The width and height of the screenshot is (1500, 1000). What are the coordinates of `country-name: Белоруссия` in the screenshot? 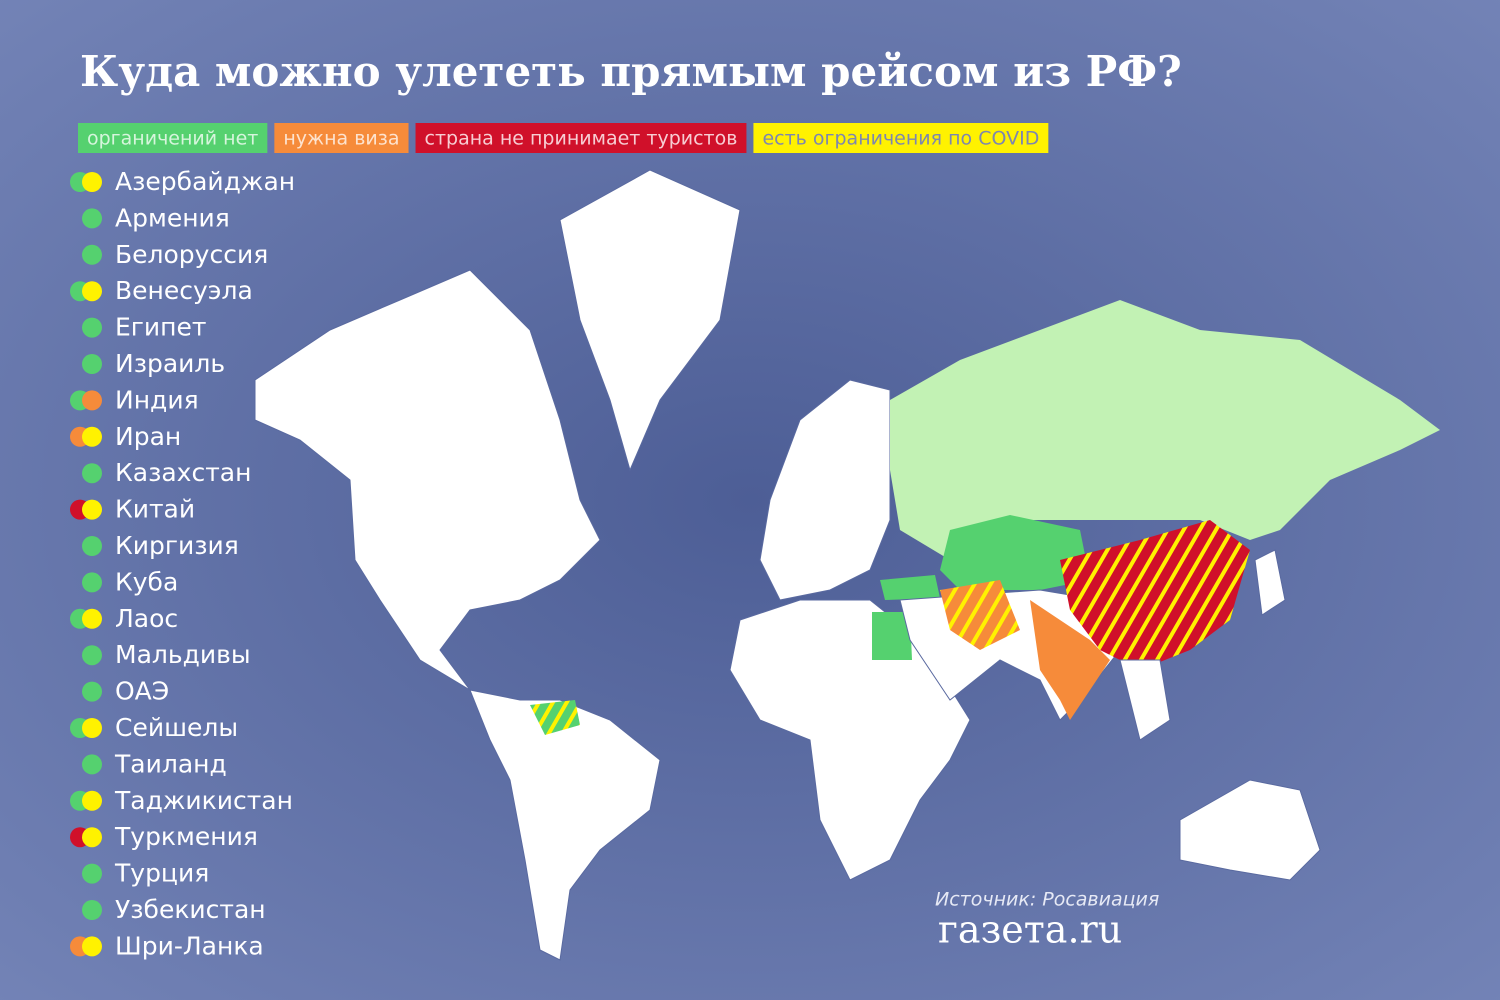 It's located at (191, 254).